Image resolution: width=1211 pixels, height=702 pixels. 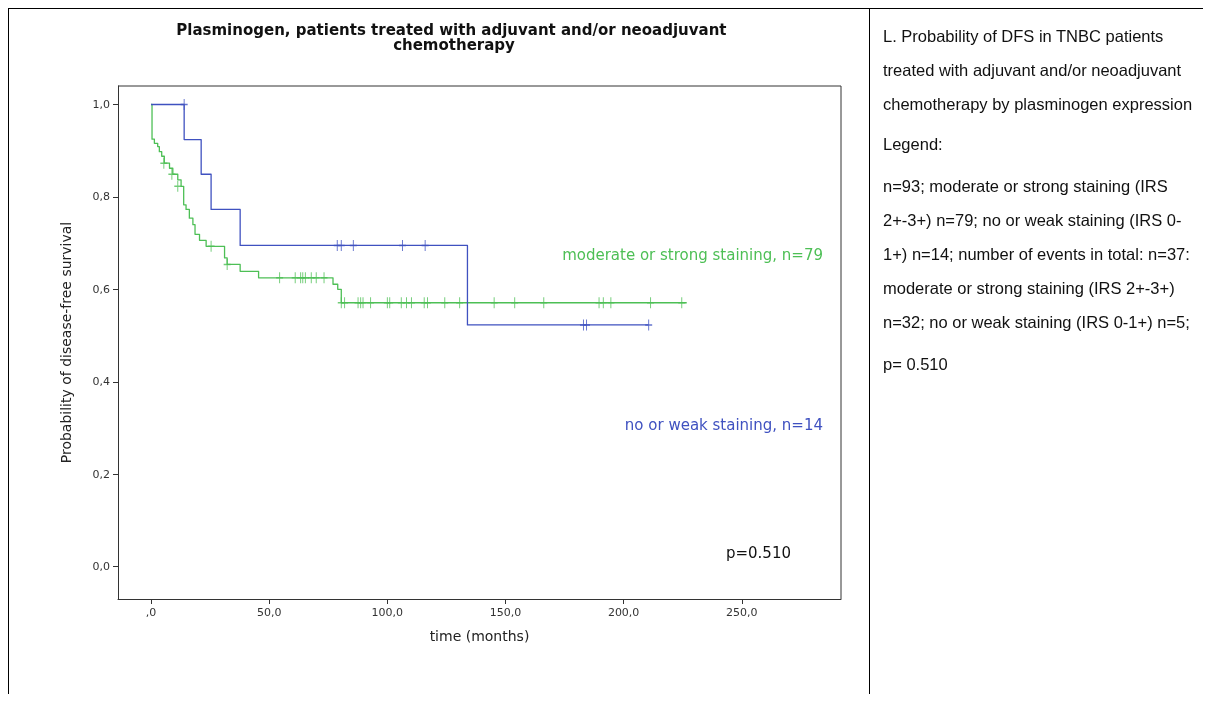 What do you see at coordinates (1037, 254) in the screenshot?
I see `text: n=93; moderate or strong staining (IRS 2+-3+) n=79; no or weak staining (IRS 0-1+) n=14; number of events in total: n=37: moderate or strong staining (IRS 2+-3+) n=32; no or weak staining (IRS 0-1+) n=5;` at bounding box center [1037, 254].